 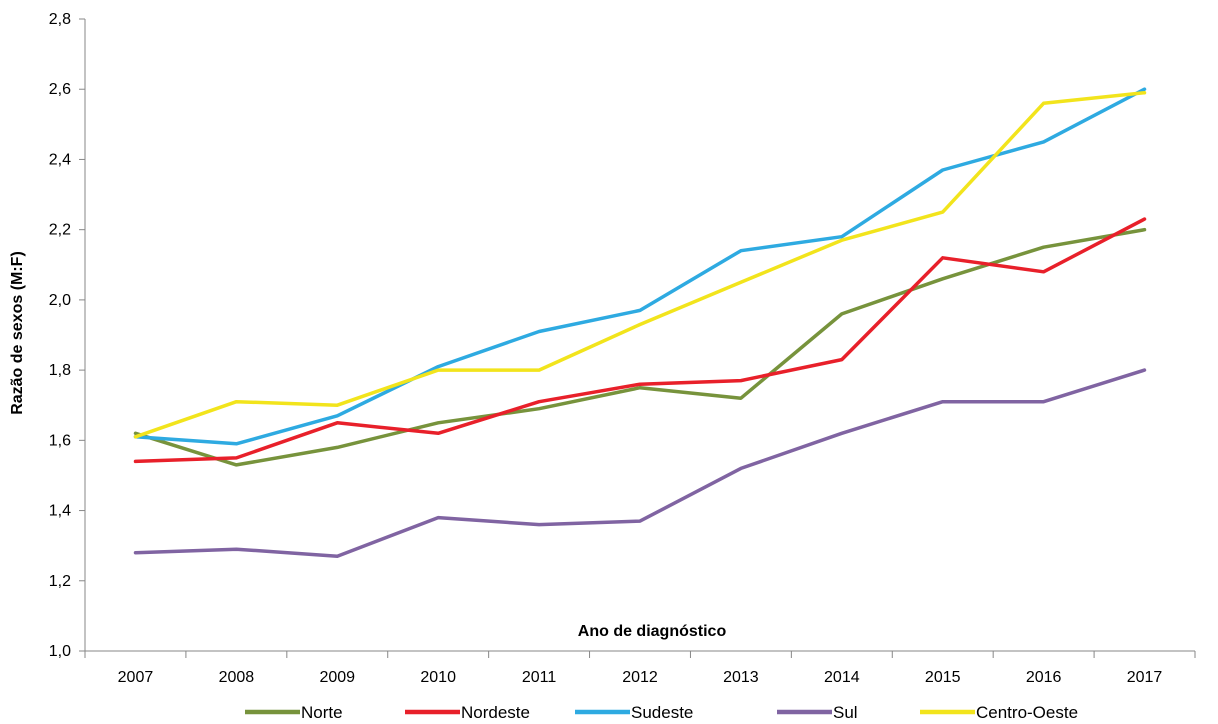 I want to click on y-tick-label: 2,8, so click(x=60, y=19).